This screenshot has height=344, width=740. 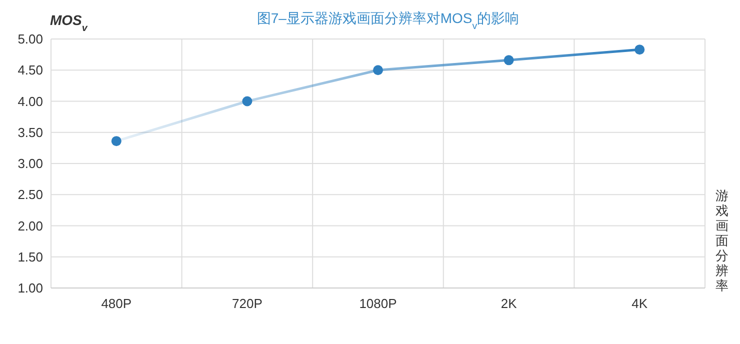 What do you see at coordinates (30, 256) in the screenshot?
I see `y-tick-label: 1.50` at bounding box center [30, 256].